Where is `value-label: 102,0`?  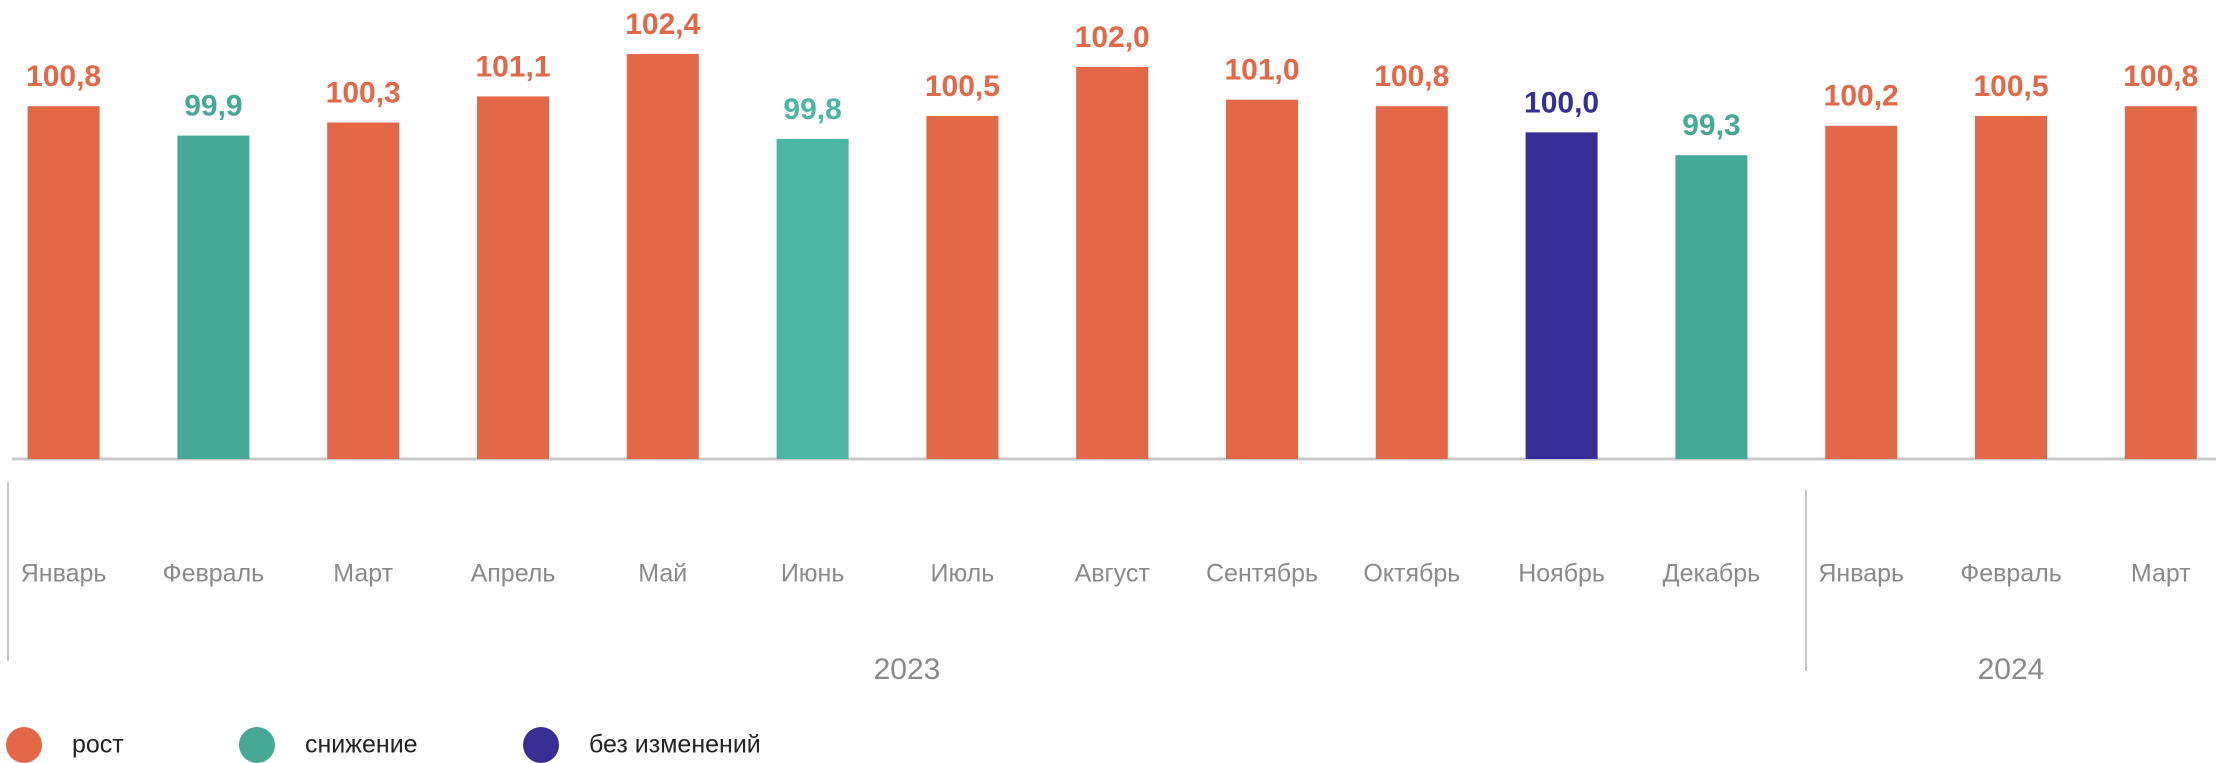
value-label: 102,0 is located at coordinates (1112, 37).